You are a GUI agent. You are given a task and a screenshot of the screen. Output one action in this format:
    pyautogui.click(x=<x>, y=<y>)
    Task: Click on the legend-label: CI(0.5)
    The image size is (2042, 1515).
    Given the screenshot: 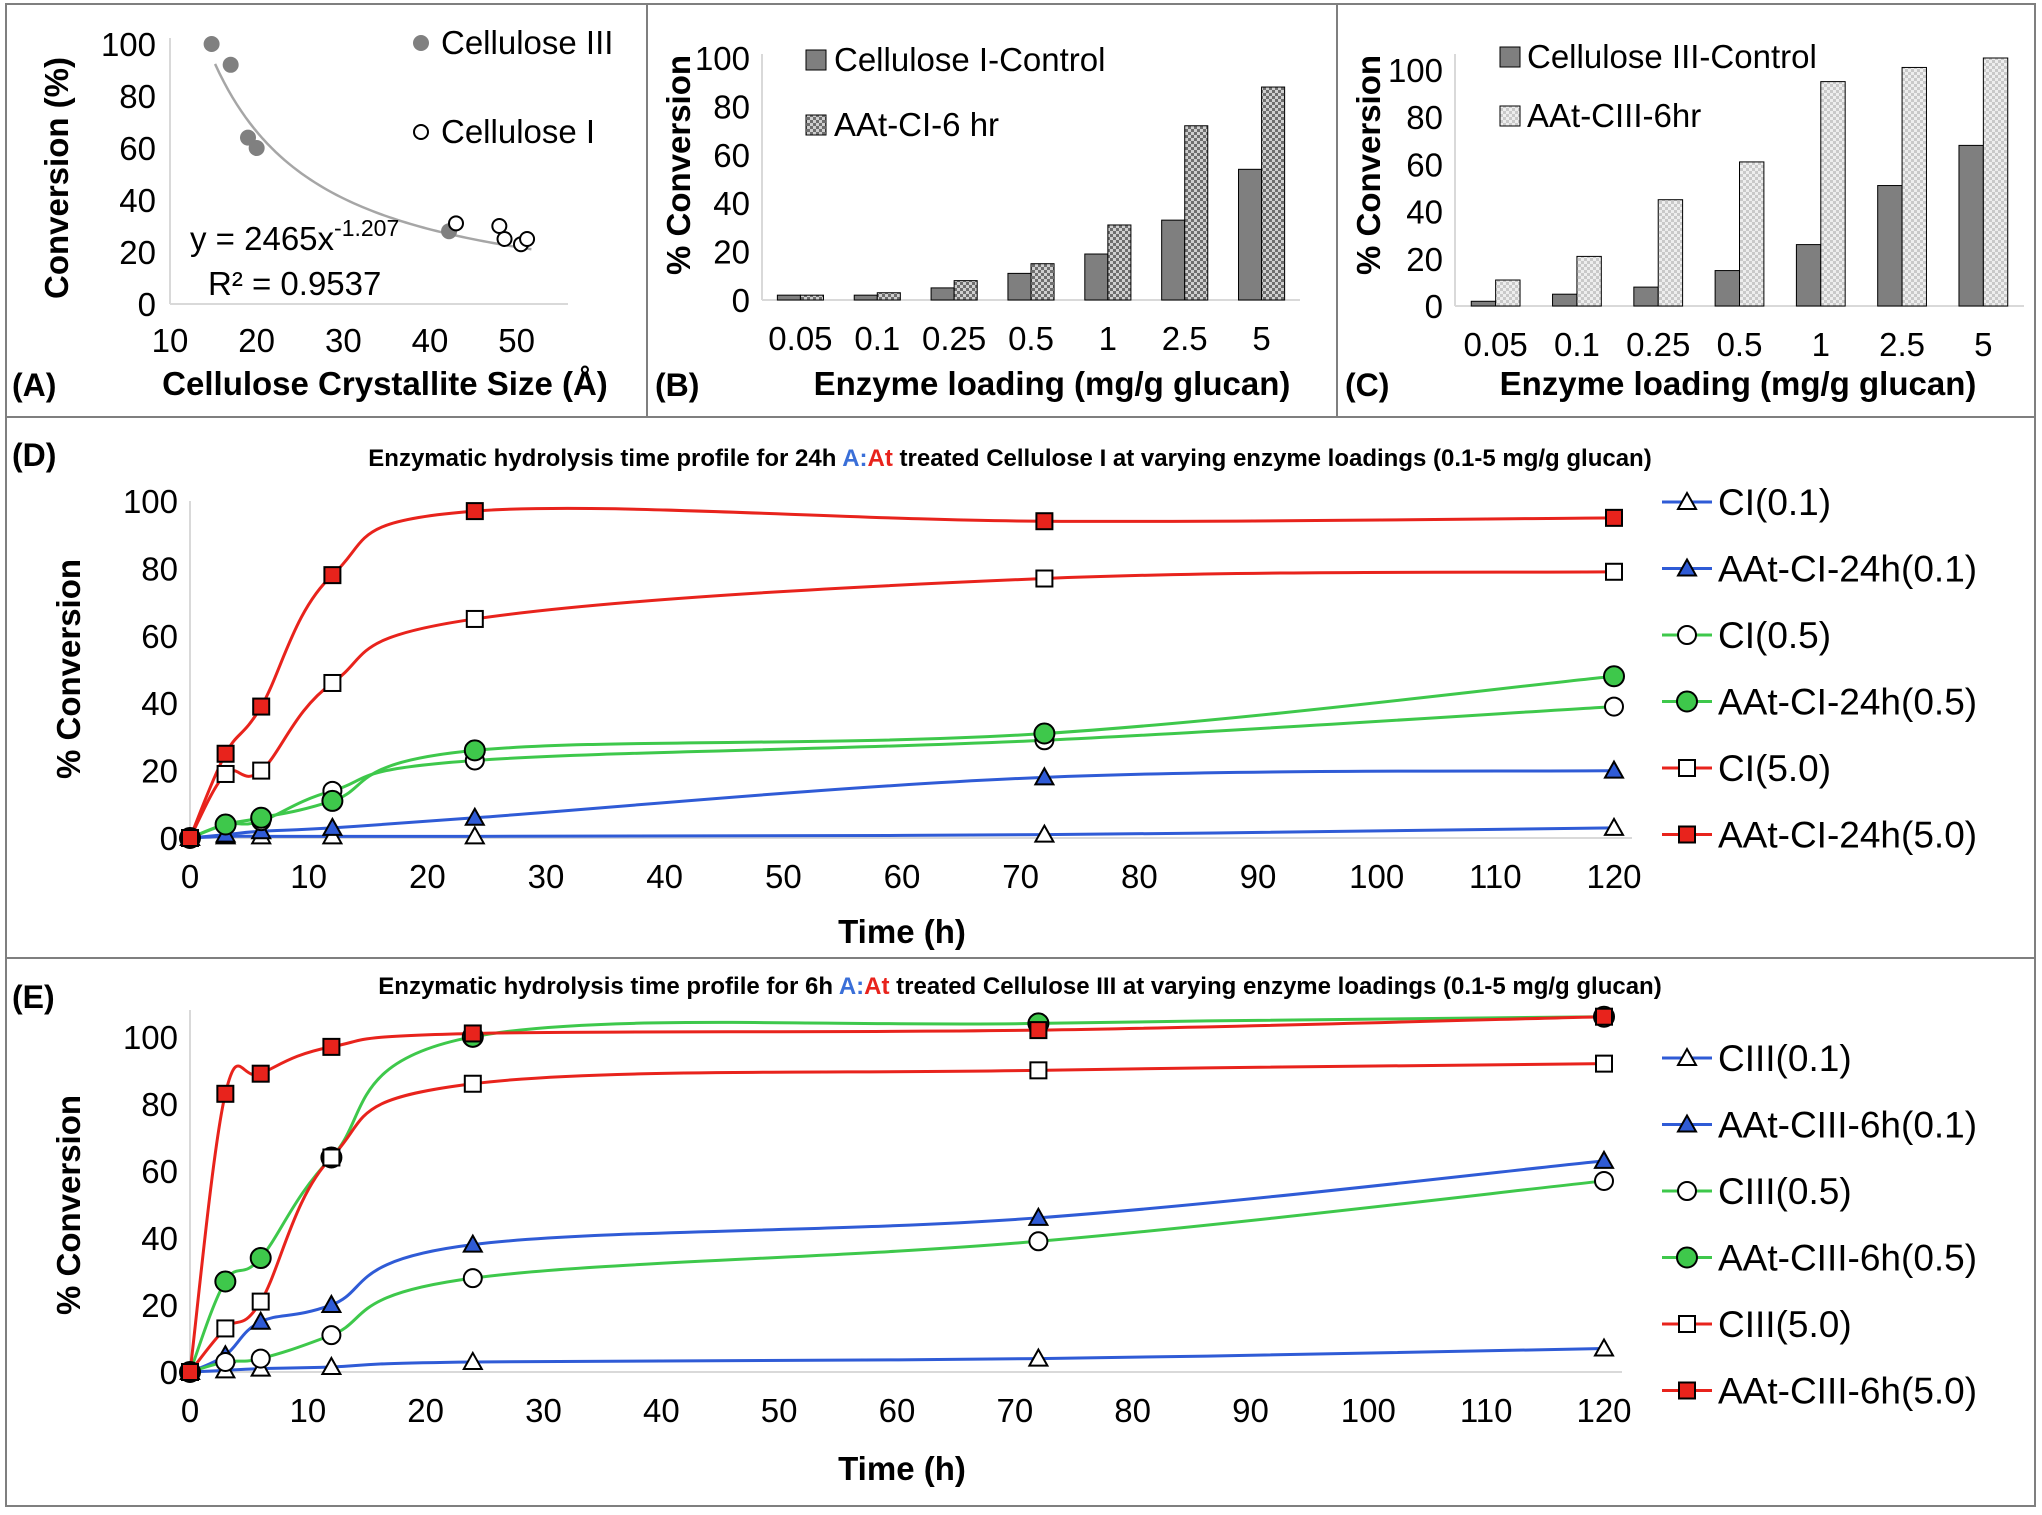 What is the action you would take?
    pyautogui.click(x=1774, y=635)
    